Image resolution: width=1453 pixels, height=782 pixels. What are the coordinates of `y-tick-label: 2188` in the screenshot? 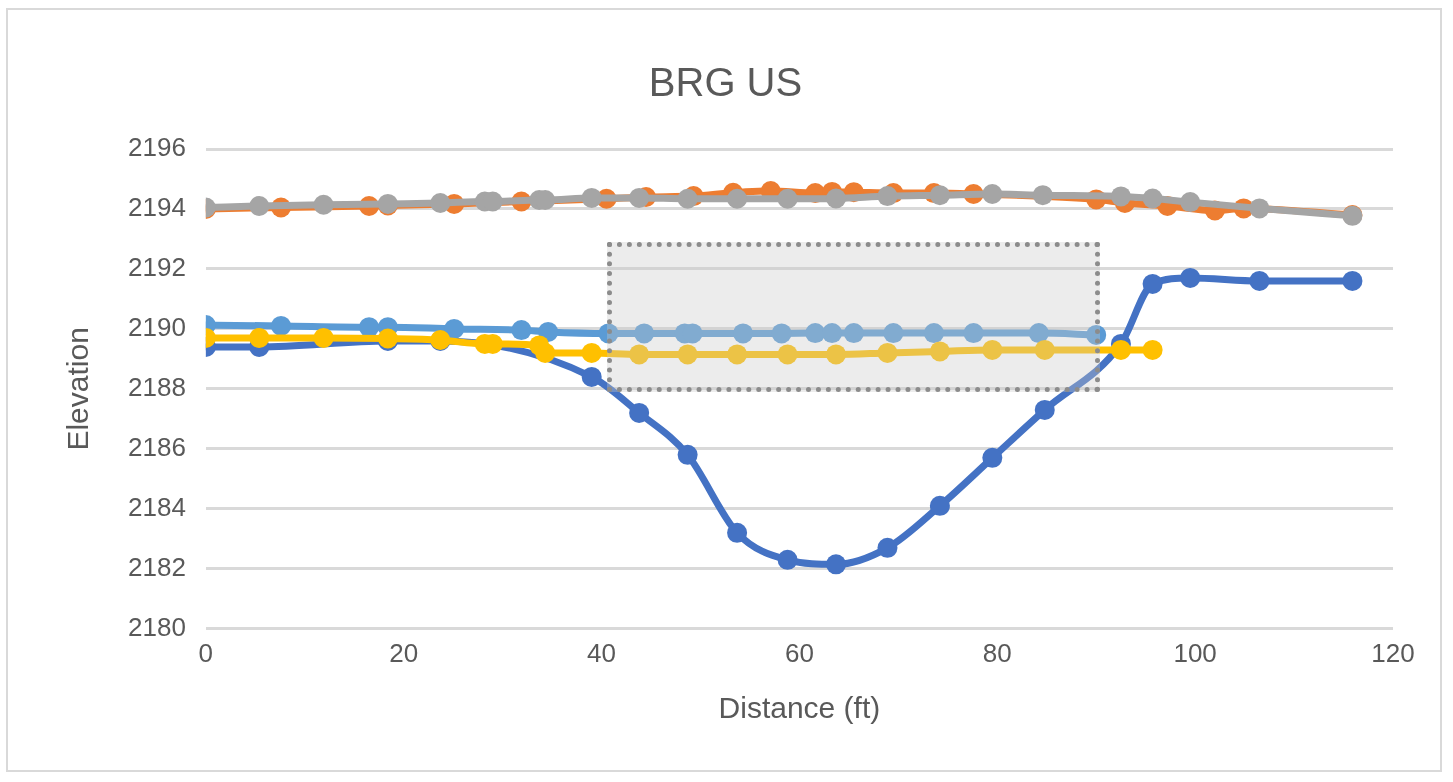 It's located at (157, 387).